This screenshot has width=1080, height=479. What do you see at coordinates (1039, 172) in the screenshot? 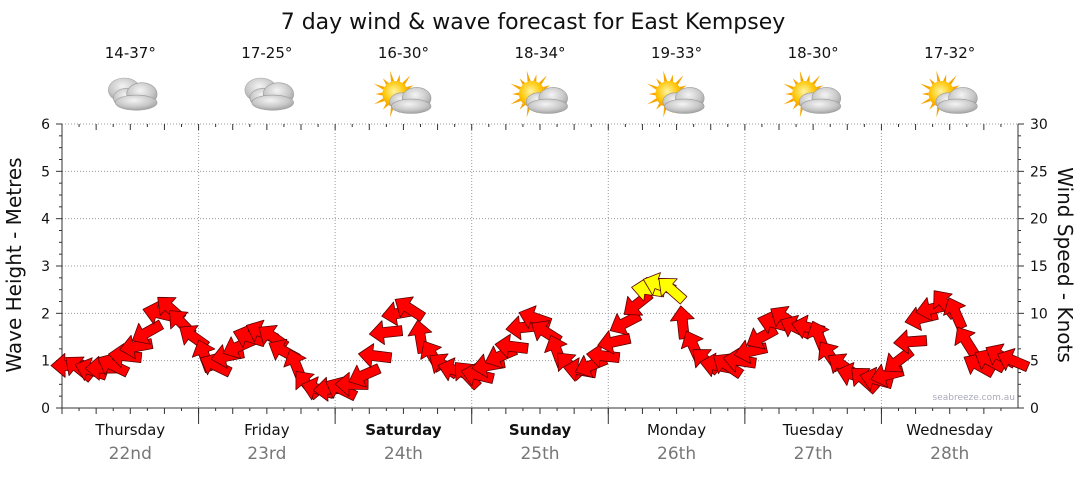
I see `right-tick-label: 25` at bounding box center [1039, 172].